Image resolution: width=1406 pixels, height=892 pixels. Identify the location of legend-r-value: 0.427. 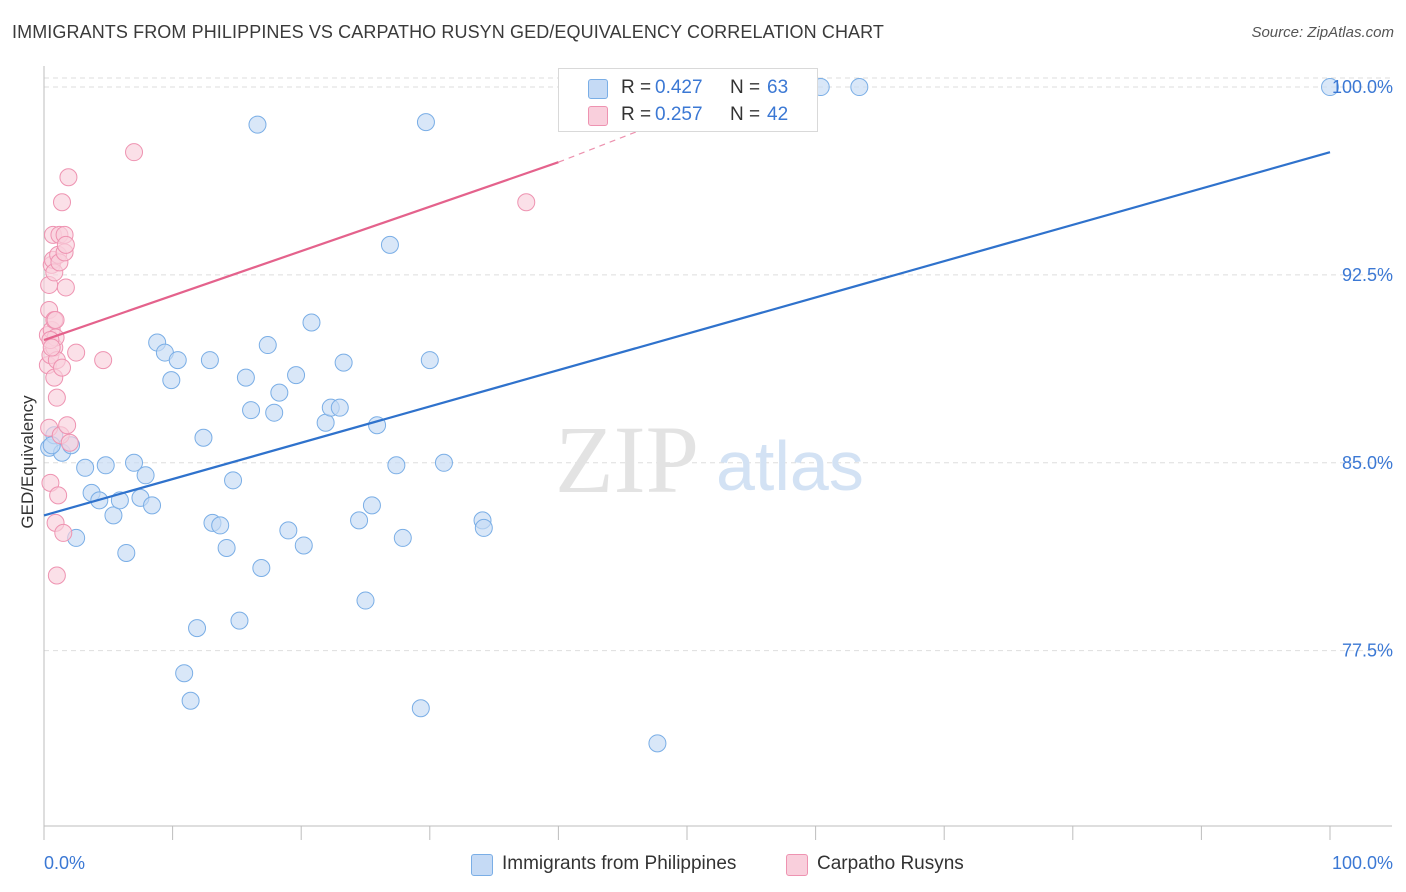
(679, 87).